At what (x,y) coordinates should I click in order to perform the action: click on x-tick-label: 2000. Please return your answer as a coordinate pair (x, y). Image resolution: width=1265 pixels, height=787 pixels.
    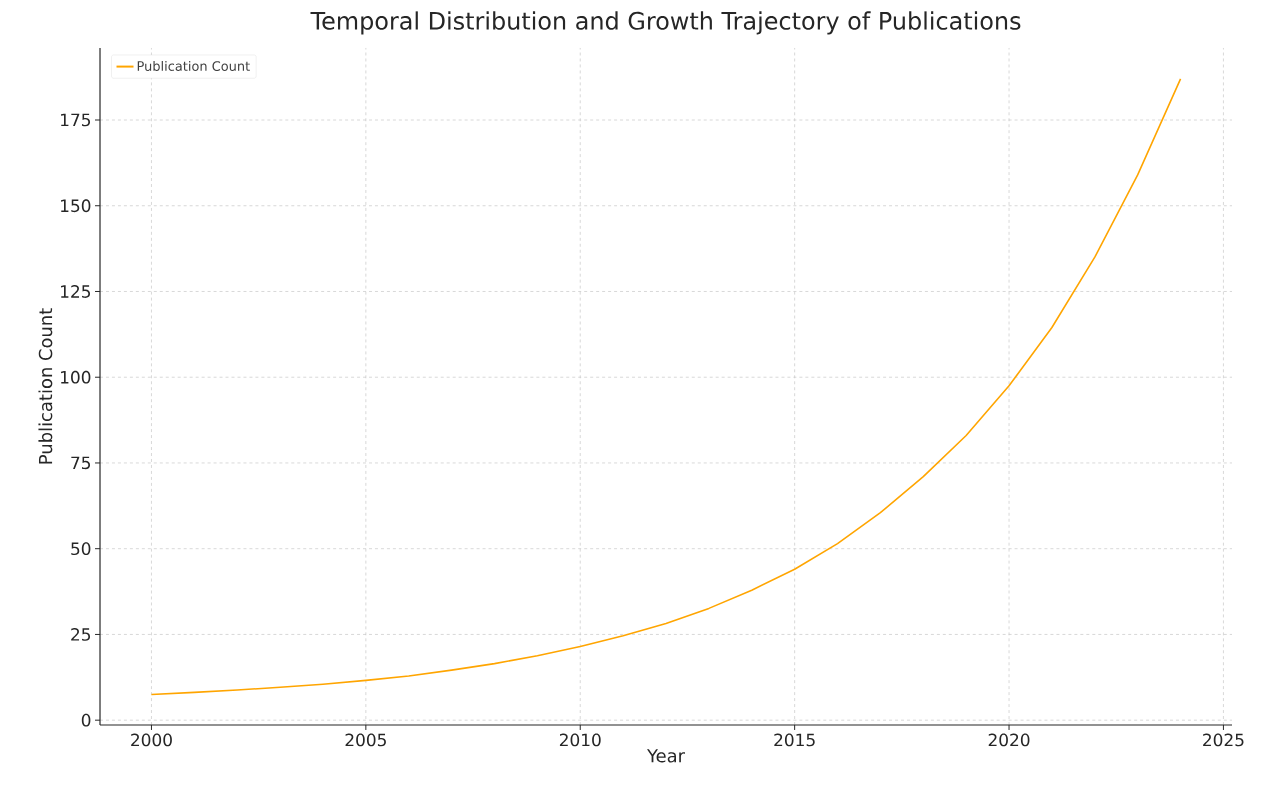
    Looking at the image, I should click on (151, 740).